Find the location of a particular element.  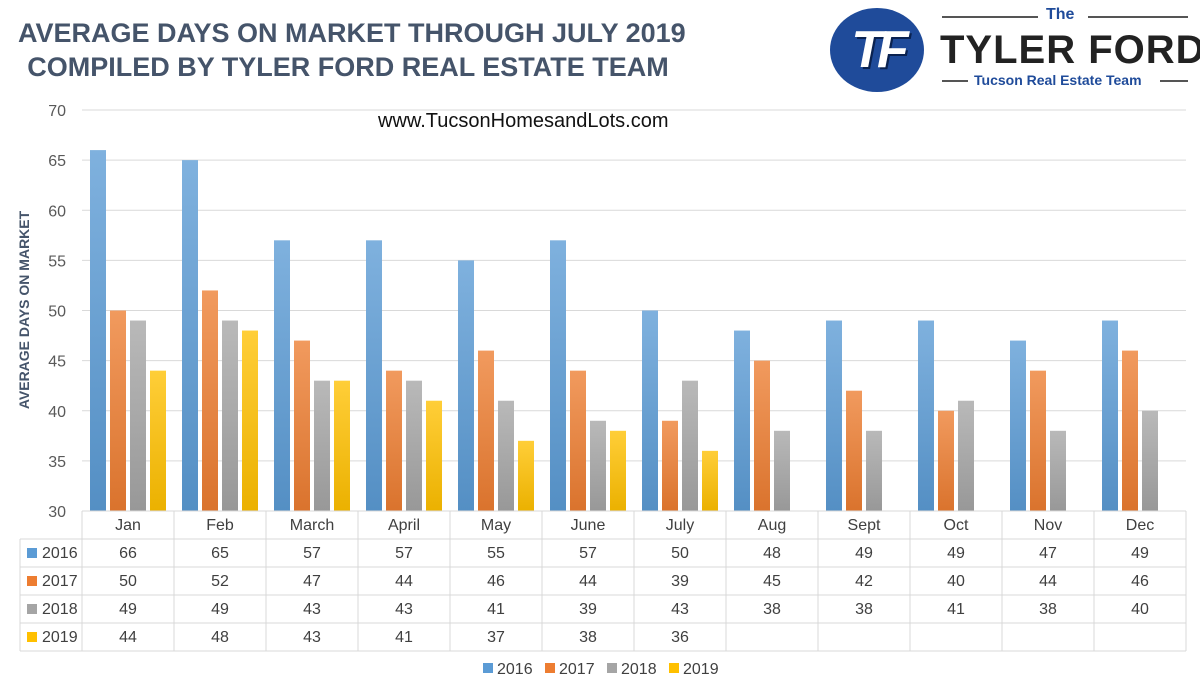

bar-2018-Jan is located at coordinates (138, 415).